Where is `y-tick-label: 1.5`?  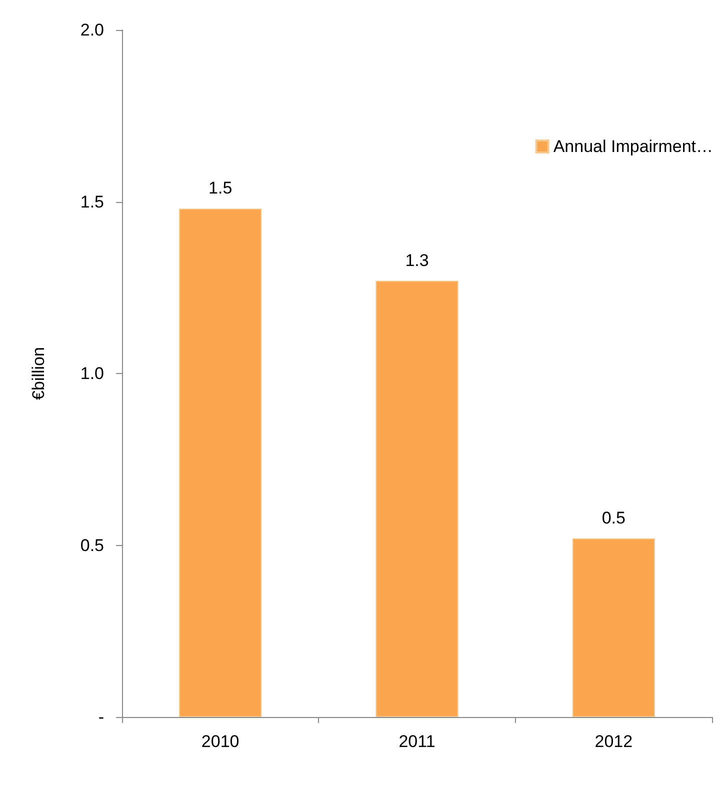 y-tick-label: 1.5 is located at coordinates (92, 202).